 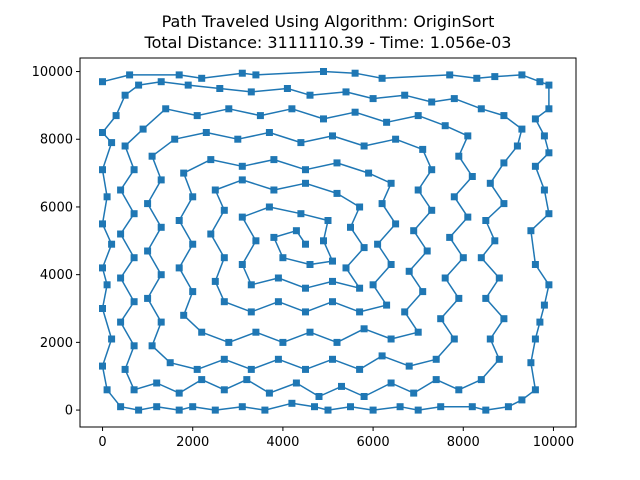 I want to click on x-tick-label: 2000, so click(x=192, y=442).